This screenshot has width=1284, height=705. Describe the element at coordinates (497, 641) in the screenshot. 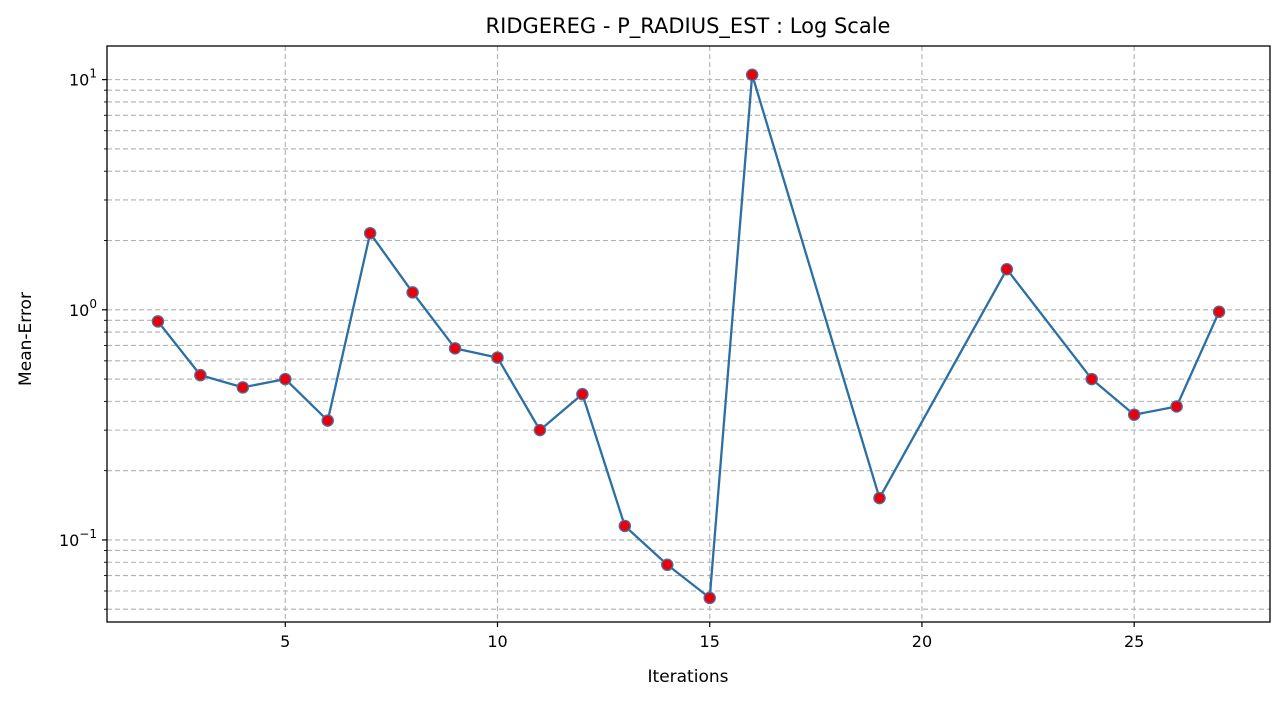

I see `x-tick-label: 10` at that location.